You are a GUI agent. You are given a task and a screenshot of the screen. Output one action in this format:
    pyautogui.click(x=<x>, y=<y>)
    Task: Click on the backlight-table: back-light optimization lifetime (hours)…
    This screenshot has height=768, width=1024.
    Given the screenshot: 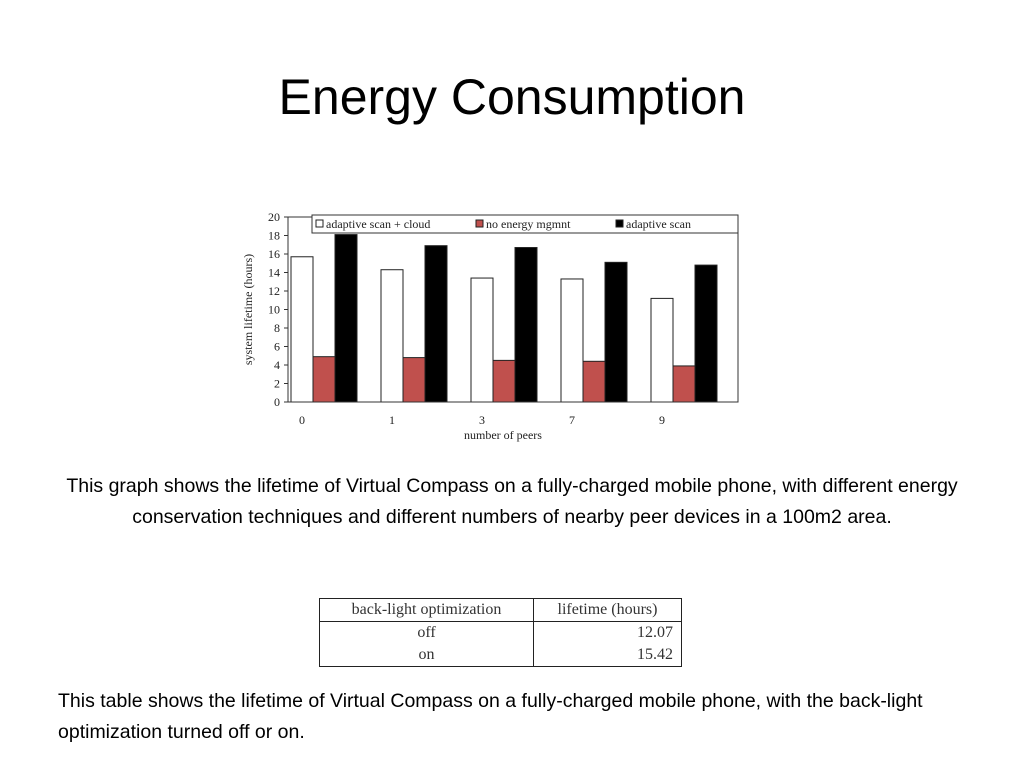 What is the action you would take?
    pyautogui.click(x=500, y=632)
    